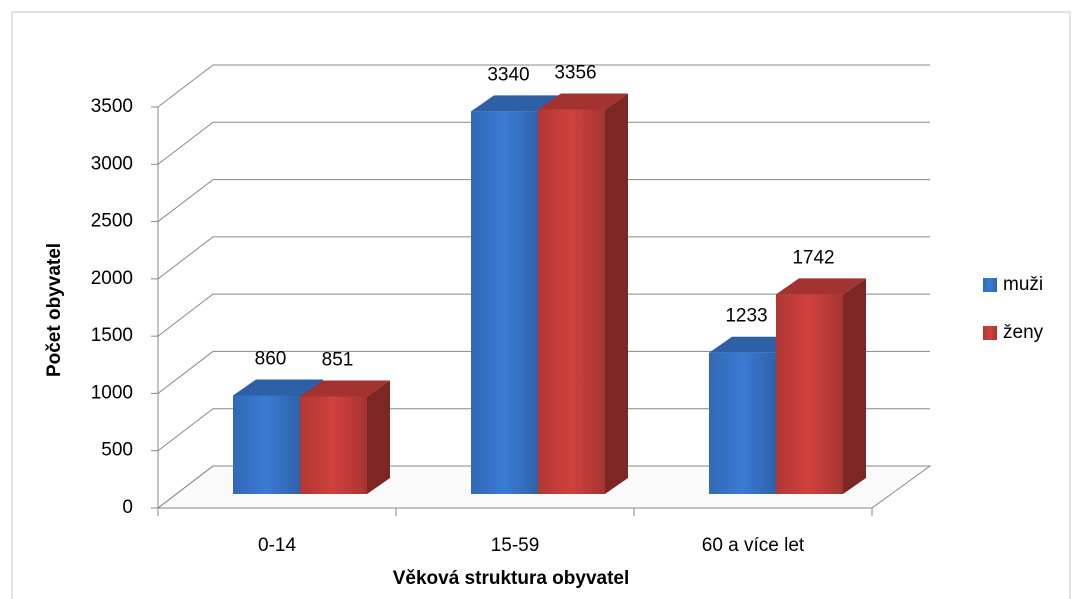 The width and height of the screenshot is (1072, 599). Describe the element at coordinates (508, 74) in the screenshot. I see `value-label: 3340` at that location.